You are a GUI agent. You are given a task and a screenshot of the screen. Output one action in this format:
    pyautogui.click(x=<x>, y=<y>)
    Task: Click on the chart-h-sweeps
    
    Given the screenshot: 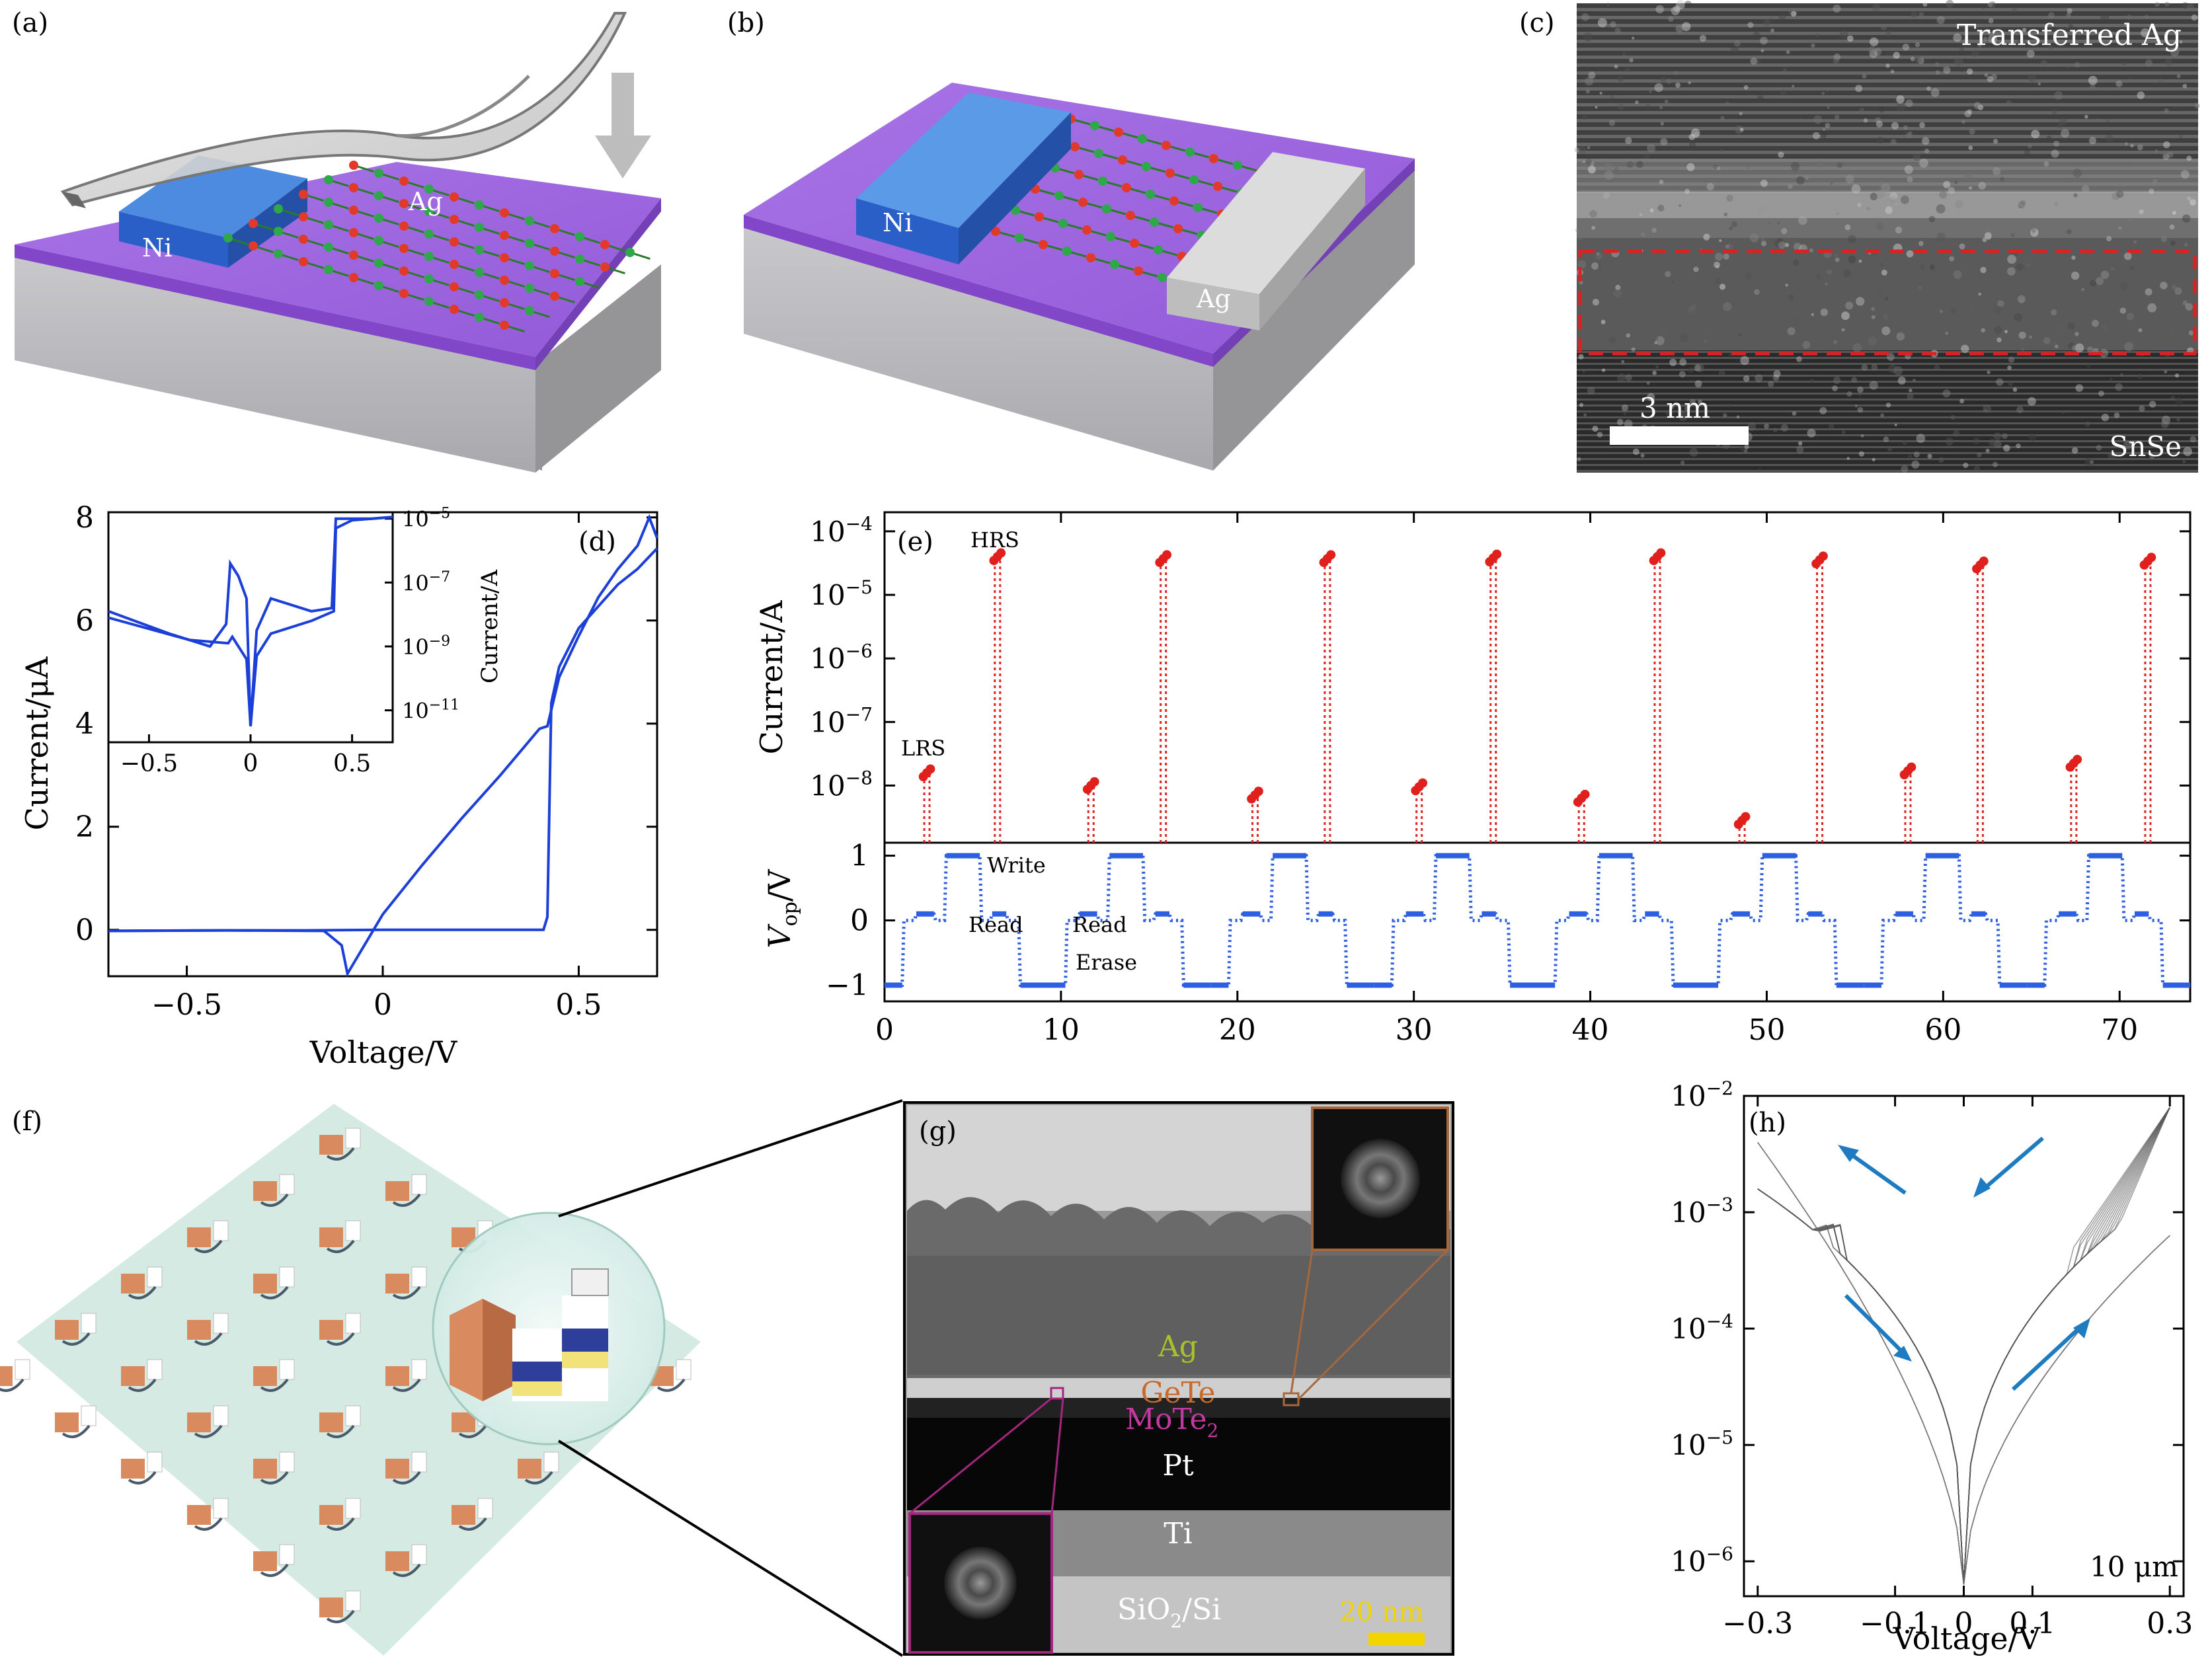 What is the action you would take?
    pyautogui.click(x=1963, y=1346)
    